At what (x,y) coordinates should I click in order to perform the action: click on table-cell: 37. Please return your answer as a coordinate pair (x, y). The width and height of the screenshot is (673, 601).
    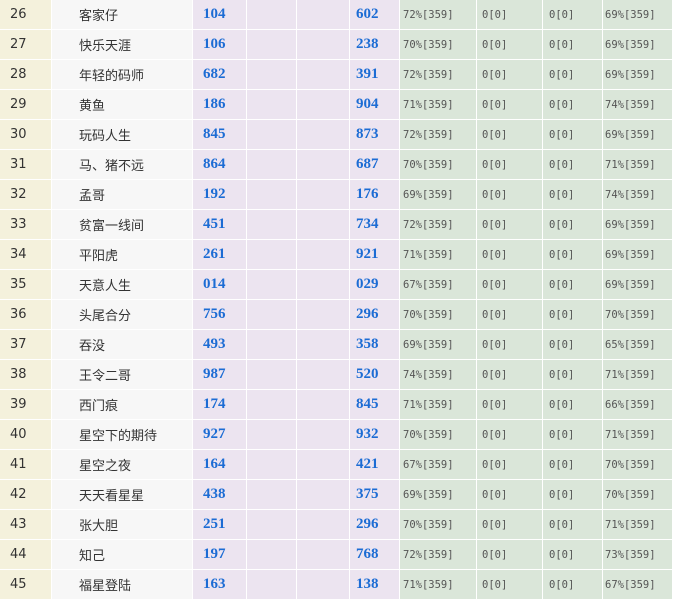
    Looking at the image, I should click on (26, 344).